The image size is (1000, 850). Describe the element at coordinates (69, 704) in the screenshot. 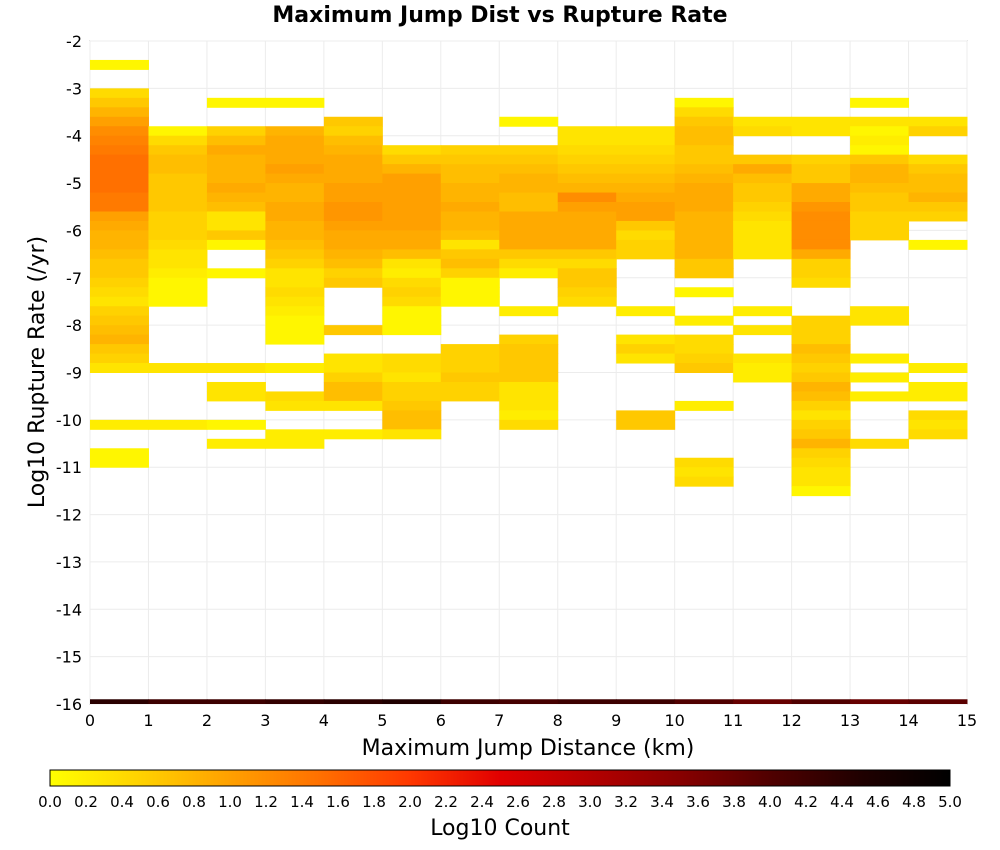

I see `y-tick-label: -16` at that location.